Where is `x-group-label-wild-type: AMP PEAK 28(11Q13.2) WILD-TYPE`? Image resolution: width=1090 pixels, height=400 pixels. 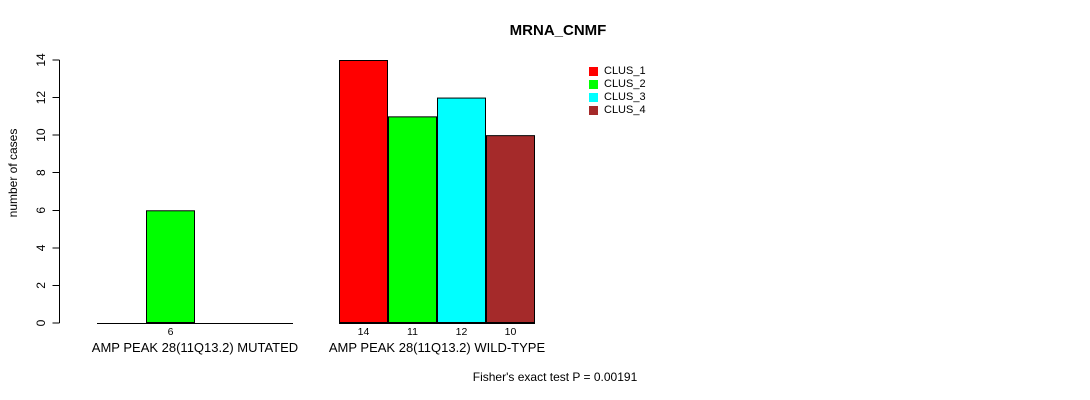
x-group-label-wild-type: AMP PEAK 28(11Q13.2) WILD-TYPE is located at coordinates (437, 347).